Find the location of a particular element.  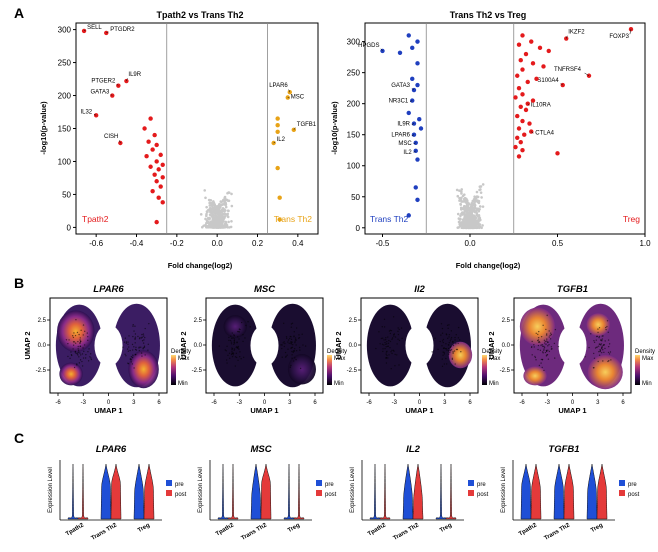

y-tick-label: 0.0 is located at coordinates (506, 346).